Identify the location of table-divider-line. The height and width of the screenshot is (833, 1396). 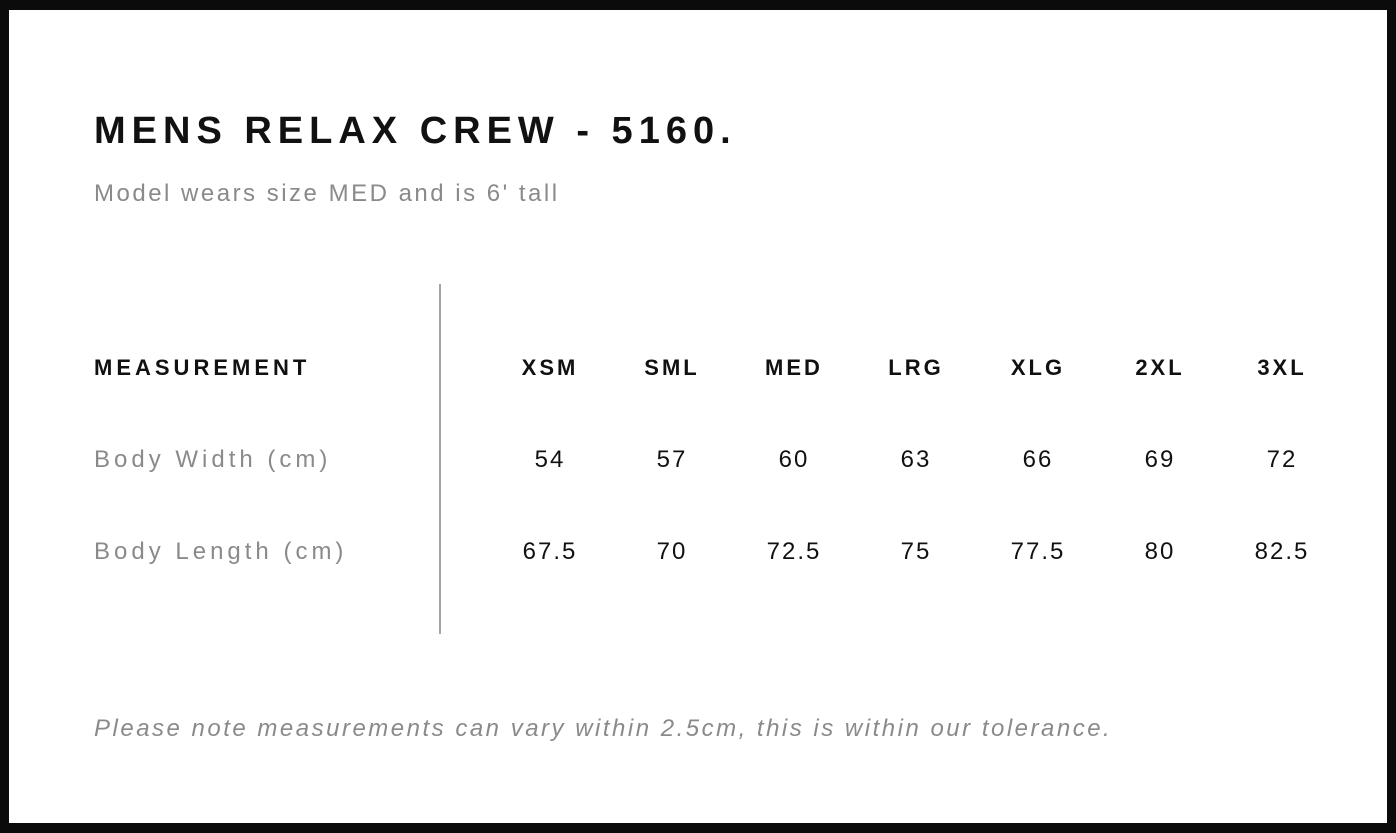
(440, 459).